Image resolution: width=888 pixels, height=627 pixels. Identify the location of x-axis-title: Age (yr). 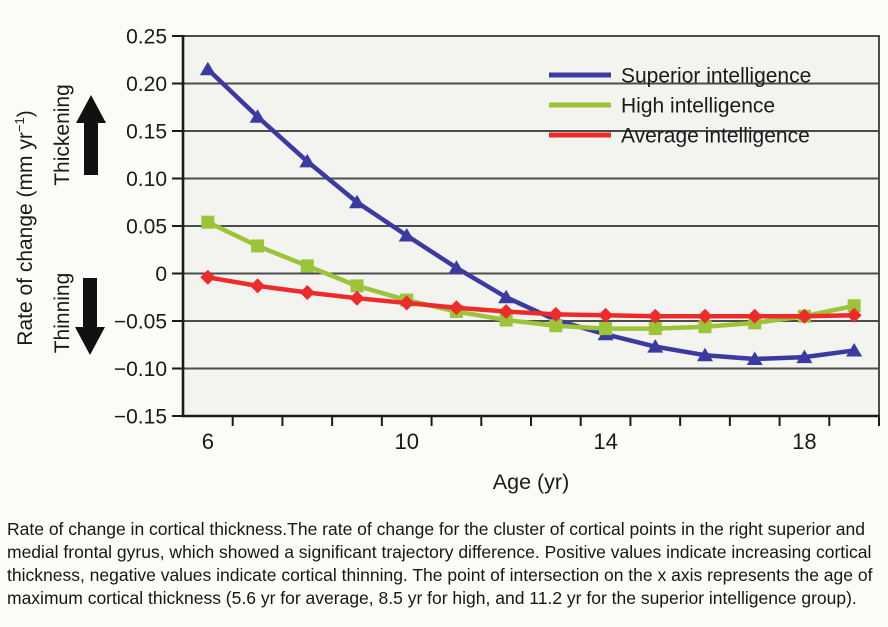
(531, 482).